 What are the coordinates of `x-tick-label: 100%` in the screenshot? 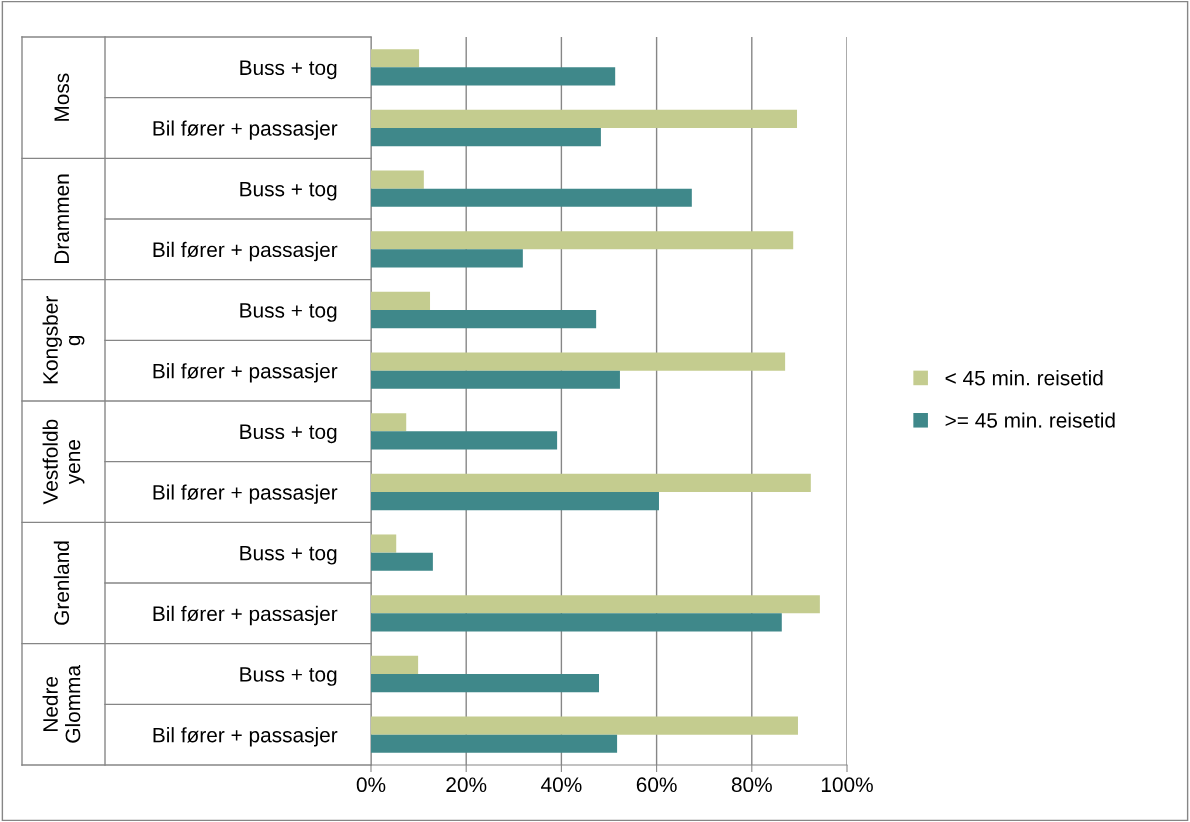 It's located at (847, 785).